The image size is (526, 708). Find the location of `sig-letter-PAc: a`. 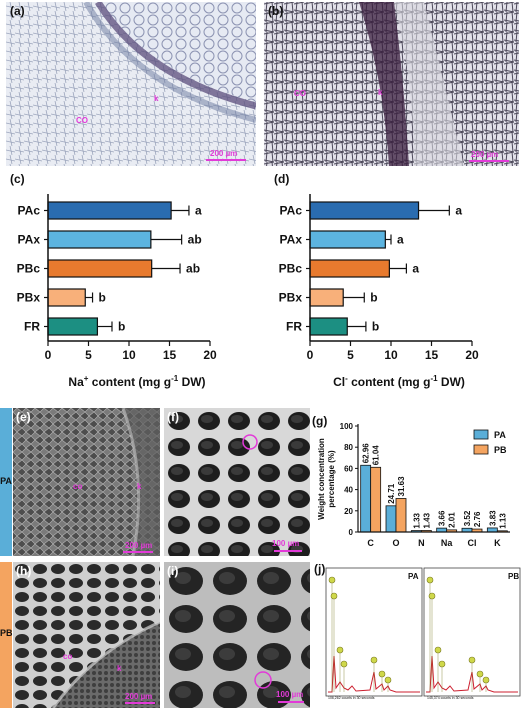

sig-letter-PAc: a is located at coordinates (458, 211).